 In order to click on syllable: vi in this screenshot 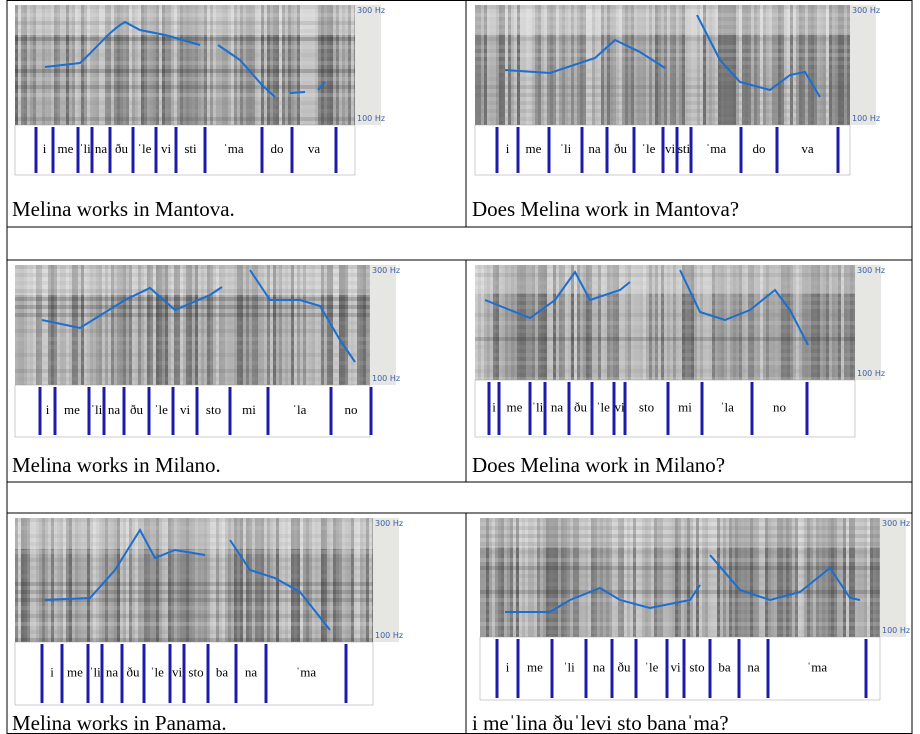, I will do `click(670, 148)`.